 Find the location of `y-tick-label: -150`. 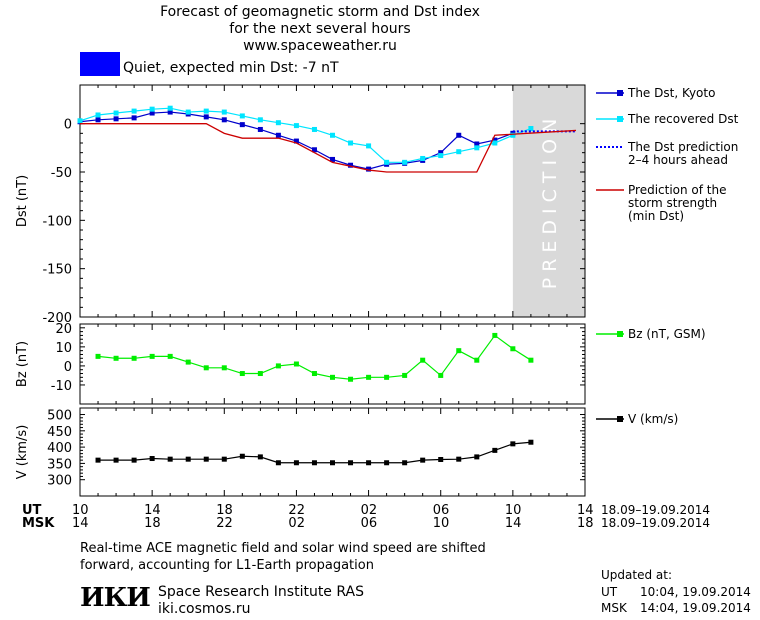

y-tick-label: -150 is located at coordinates (57, 270).